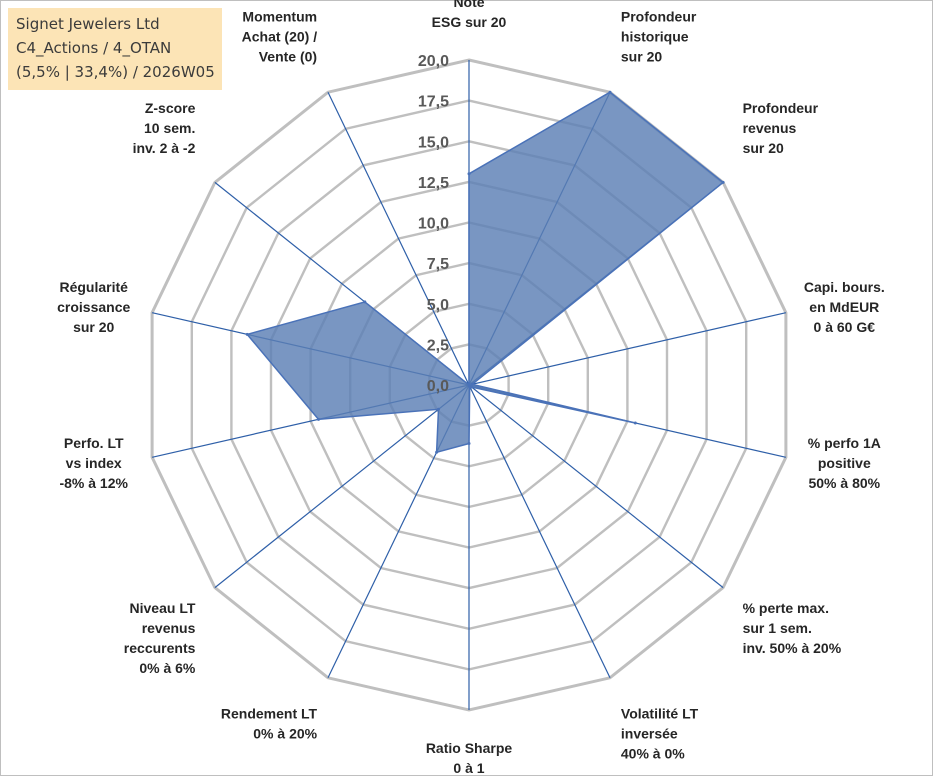 This screenshot has height=776, width=933. I want to click on axis-label: Capi. bours. en MdEUR 0 à 60 G€, so click(844, 307).